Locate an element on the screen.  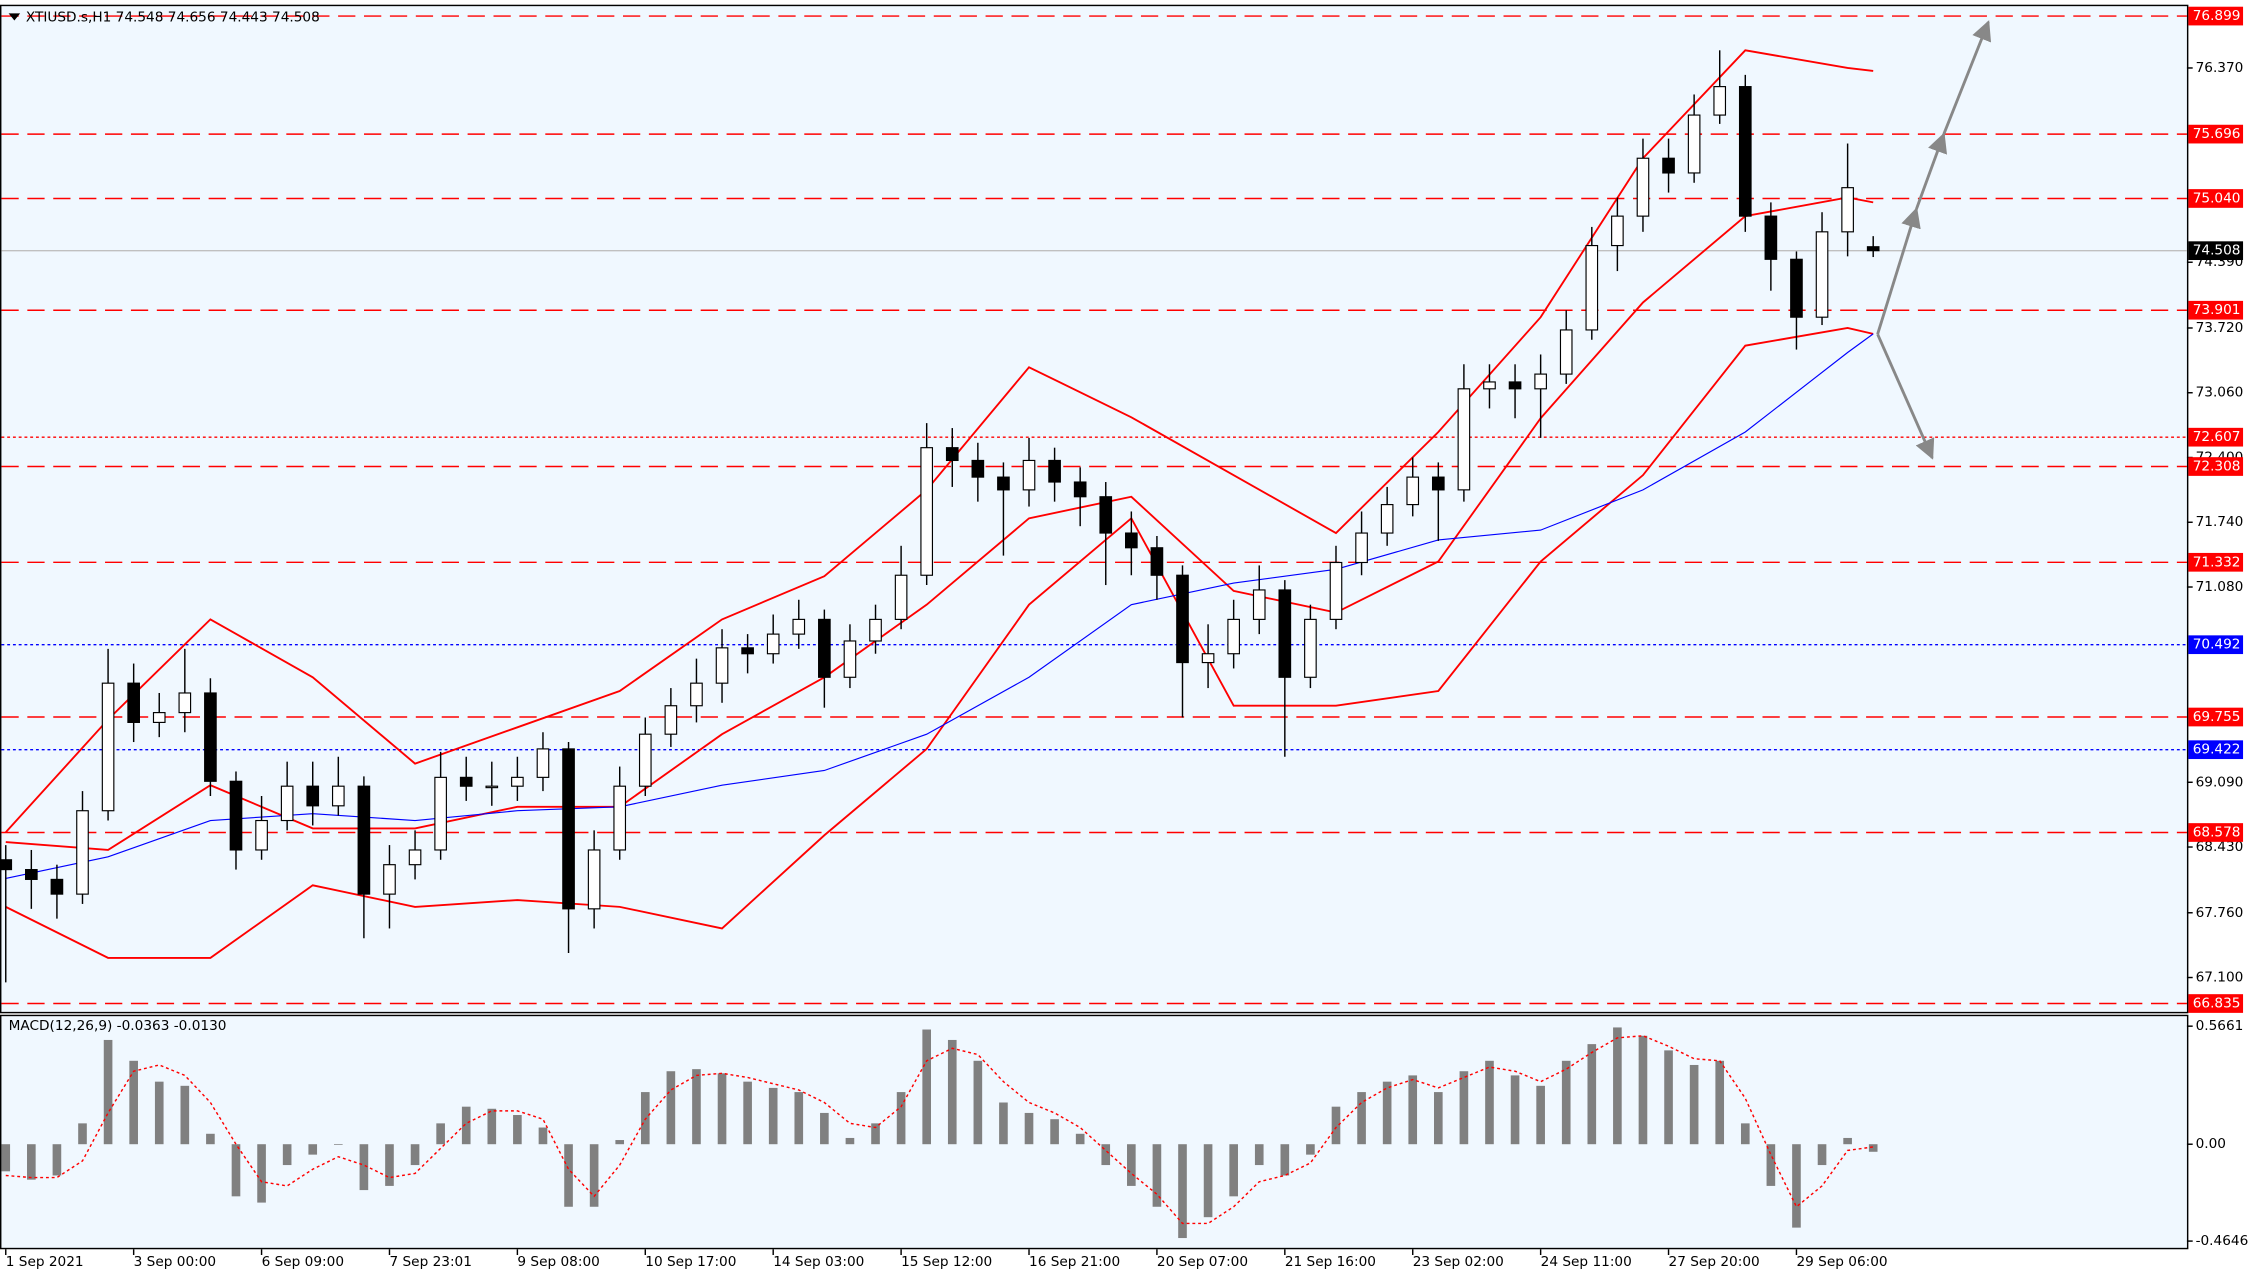
y-tick-label: 68.430 is located at coordinates (2220, 847).